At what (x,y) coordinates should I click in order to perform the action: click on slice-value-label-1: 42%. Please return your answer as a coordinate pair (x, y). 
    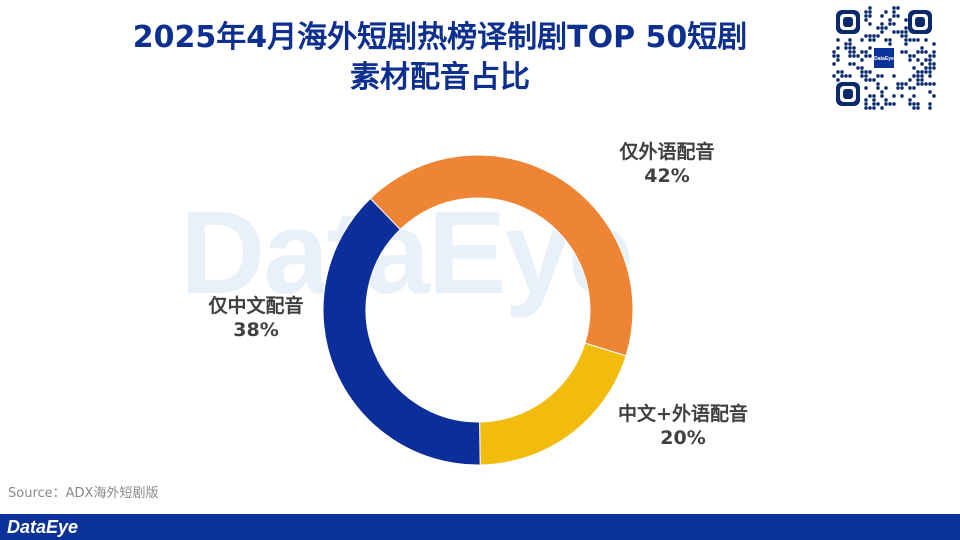
    Looking at the image, I should click on (666, 176).